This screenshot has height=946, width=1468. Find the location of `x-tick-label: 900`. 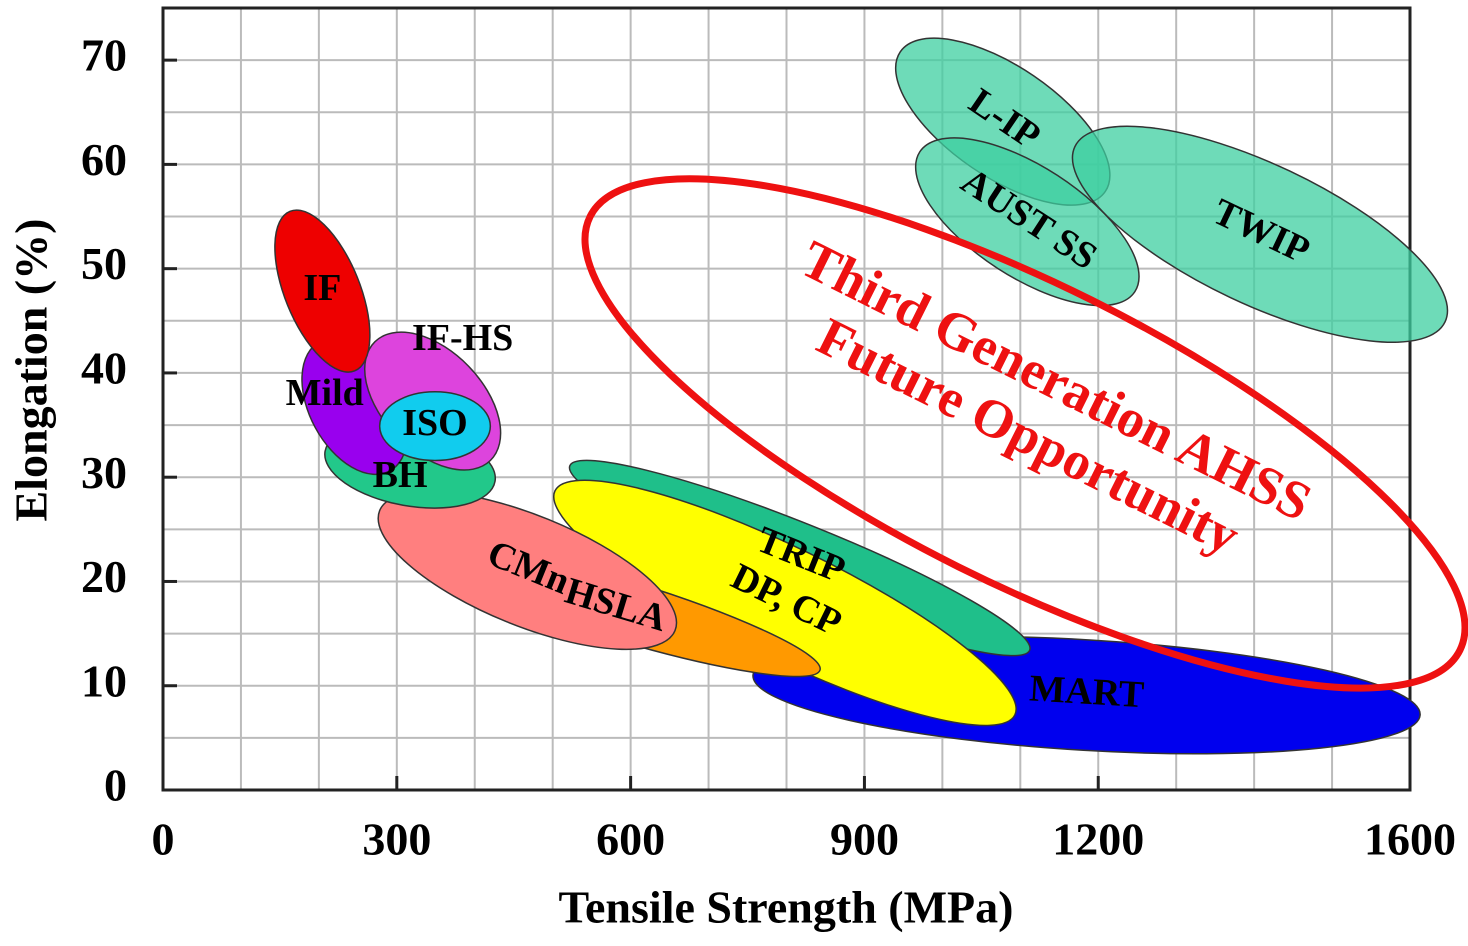

x-tick-label: 900 is located at coordinates (864, 839).